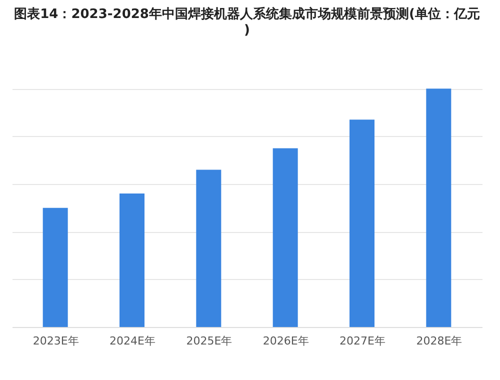 The image size is (500, 380). I want to click on x-tick-label: 2024E年, so click(133, 341).